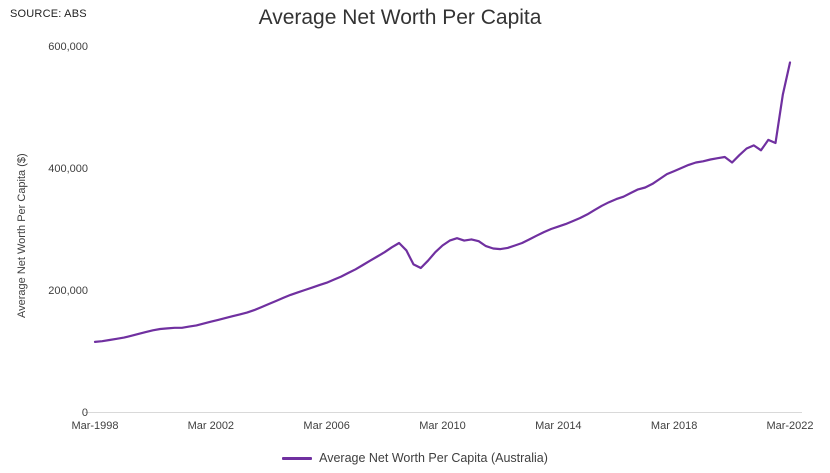 This screenshot has height=473, width=830. What do you see at coordinates (85, 413) in the screenshot?
I see `y-tick-label: 0` at bounding box center [85, 413].